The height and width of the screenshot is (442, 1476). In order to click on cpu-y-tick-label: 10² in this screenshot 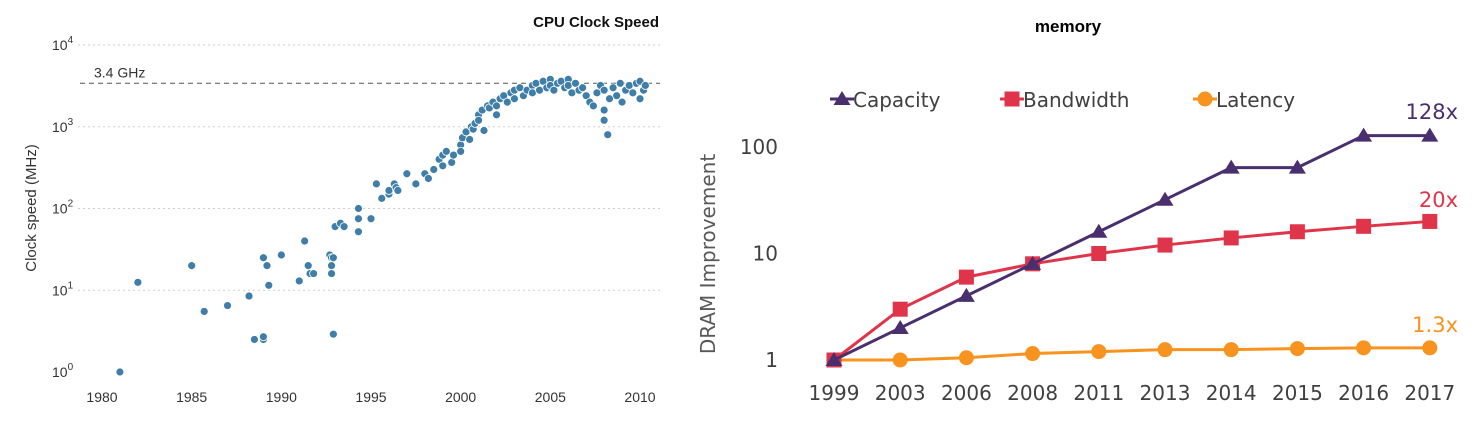, I will do `click(63, 208)`.